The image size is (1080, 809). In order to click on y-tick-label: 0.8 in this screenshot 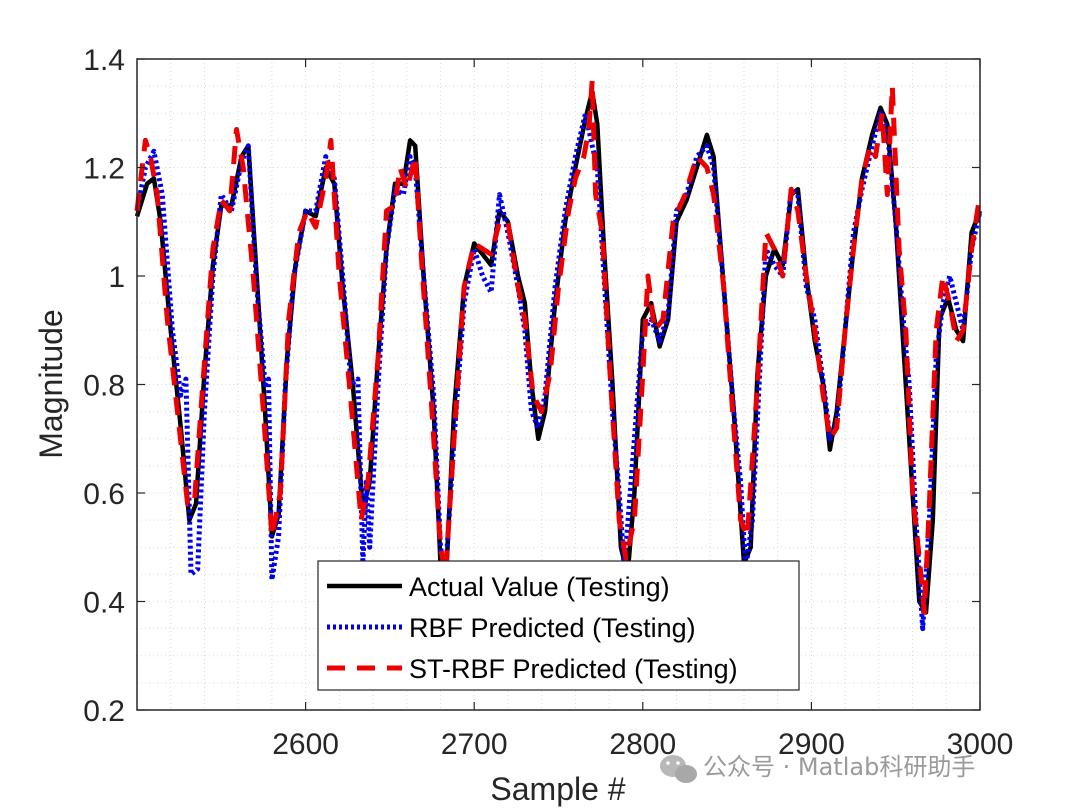, I will do `click(104, 386)`.